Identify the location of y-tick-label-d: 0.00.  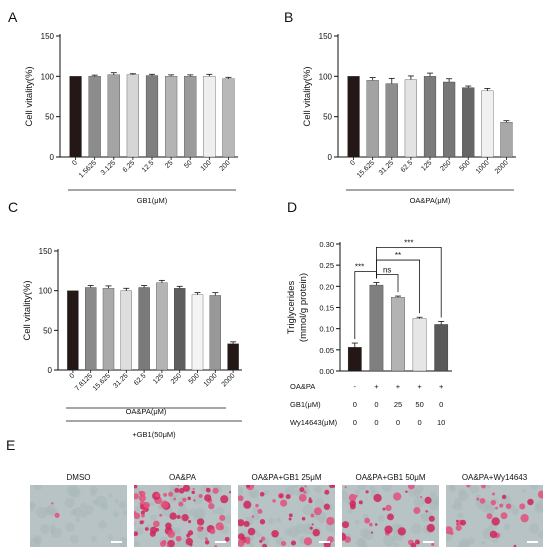
(326, 371).